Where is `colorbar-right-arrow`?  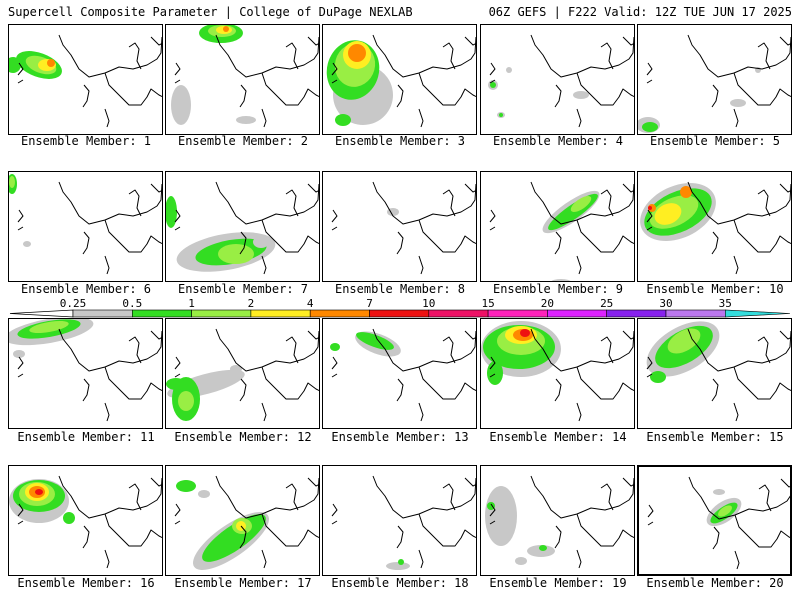 colorbar-right-arrow is located at coordinates (757, 313).